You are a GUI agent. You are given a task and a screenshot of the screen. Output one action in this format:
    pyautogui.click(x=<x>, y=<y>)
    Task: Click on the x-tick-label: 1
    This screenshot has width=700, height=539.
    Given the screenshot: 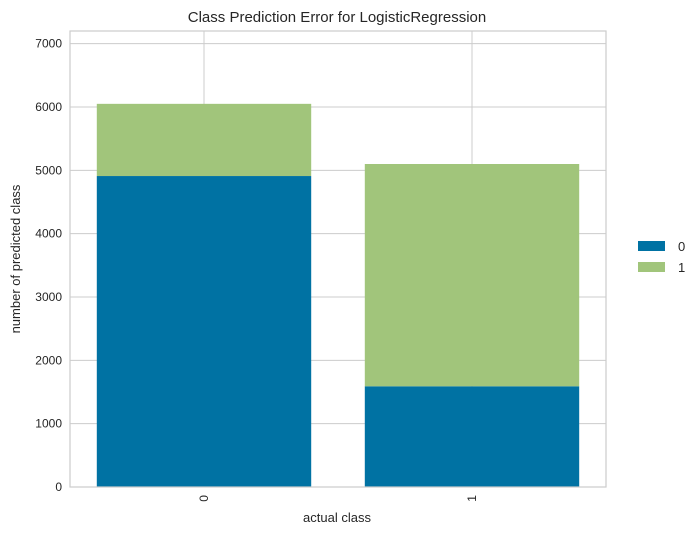 What is the action you would take?
    pyautogui.click(x=472, y=498)
    